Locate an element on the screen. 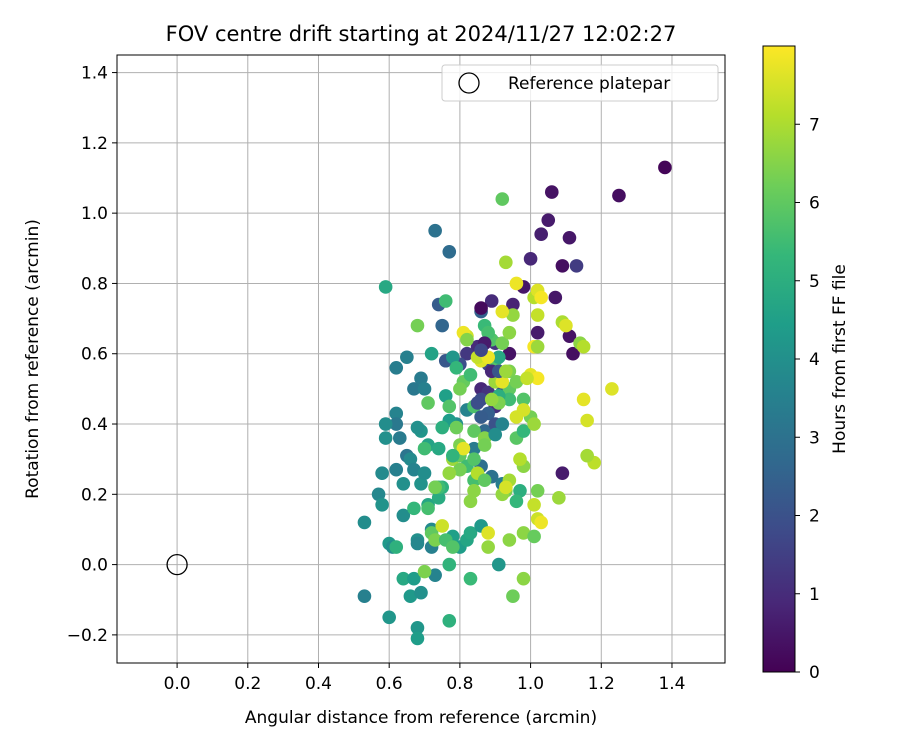 This screenshot has width=900, height=750. legend-box is located at coordinates (580, 83).